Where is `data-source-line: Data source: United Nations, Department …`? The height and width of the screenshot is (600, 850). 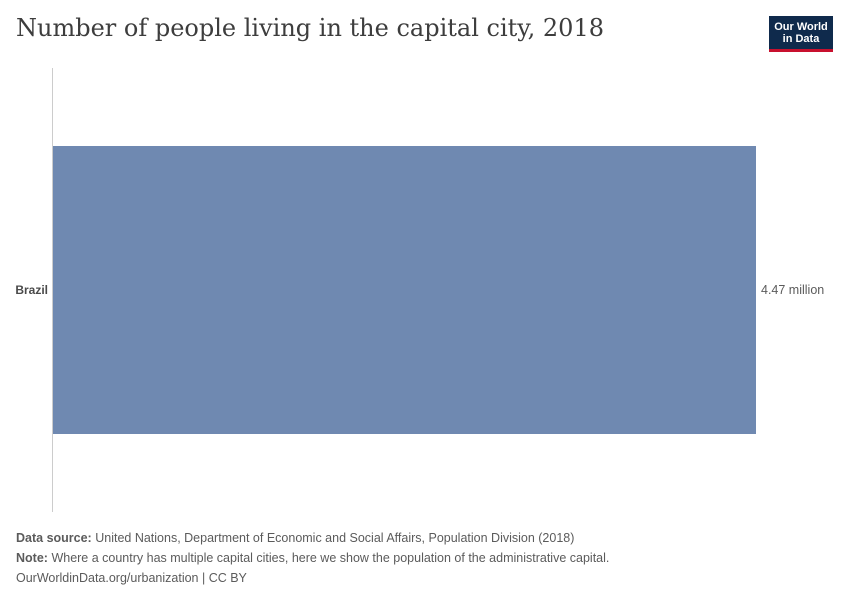 data-source-line: Data source: United Nations, Department … is located at coordinates (312, 538).